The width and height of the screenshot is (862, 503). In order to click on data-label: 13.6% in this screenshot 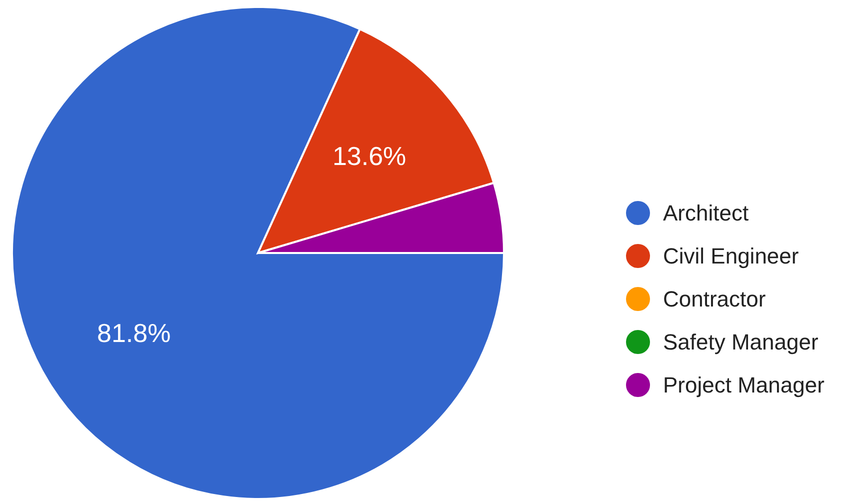, I will do `click(369, 156)`.